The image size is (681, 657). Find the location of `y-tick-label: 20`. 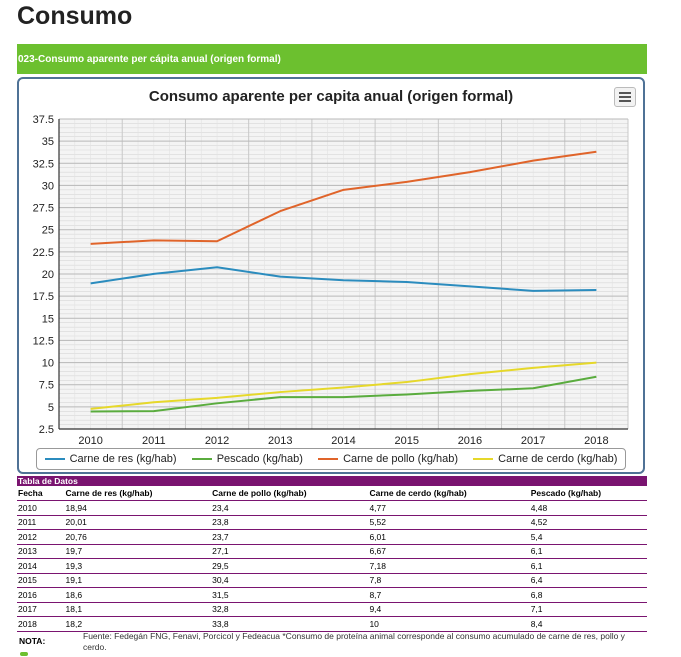

y-tick-label: 20 is located at coordinates (48, 275).